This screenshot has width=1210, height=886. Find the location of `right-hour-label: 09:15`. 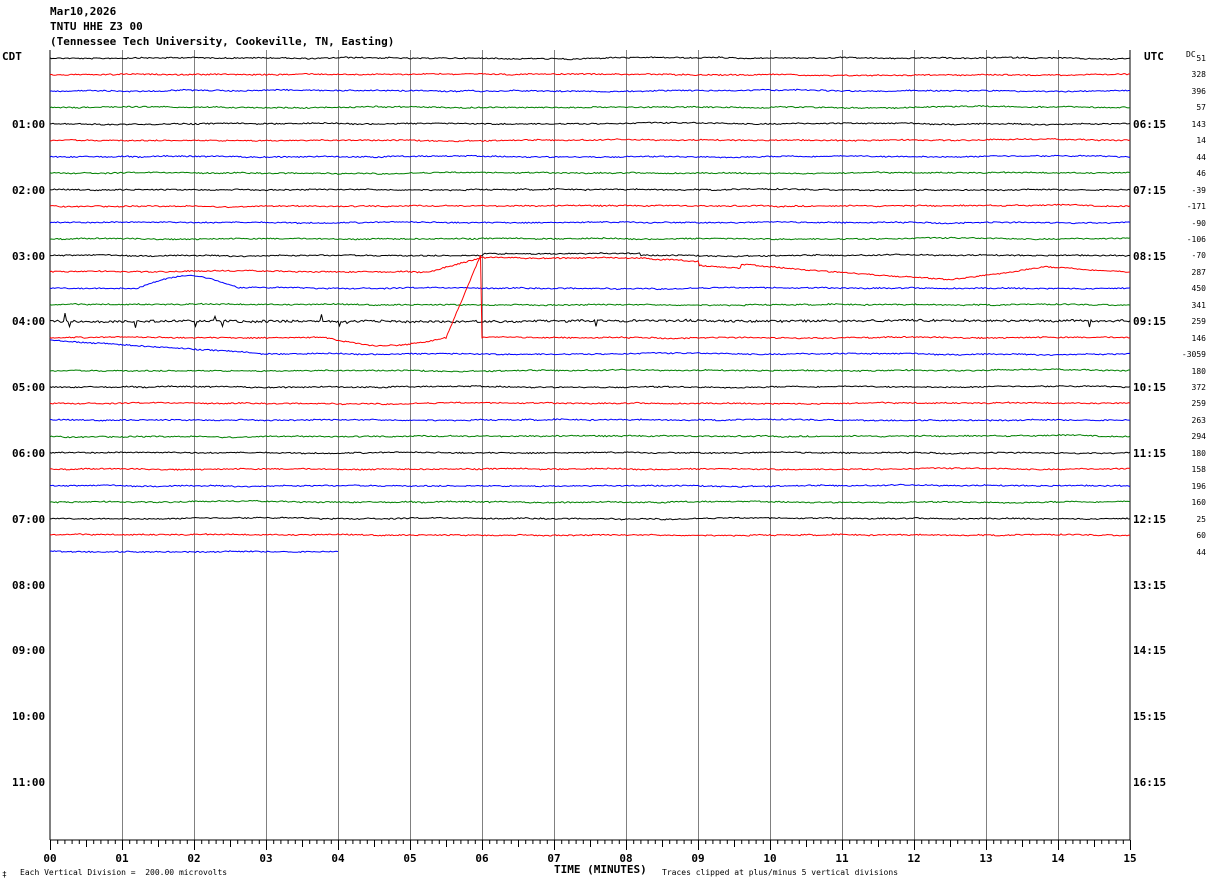

right-hour-label: 09:15 is located at coordinates (1150, 322).